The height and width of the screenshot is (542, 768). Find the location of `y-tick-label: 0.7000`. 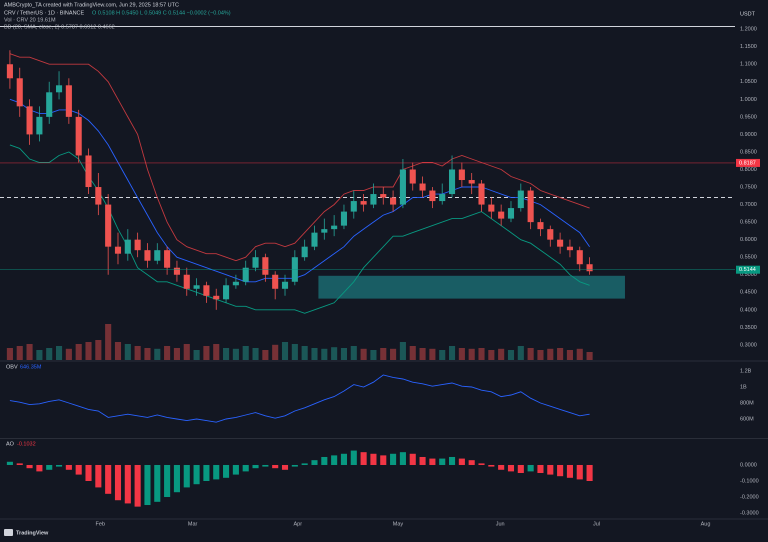

y-tick-label: 0.7000 is located at coordinates (748, 205).